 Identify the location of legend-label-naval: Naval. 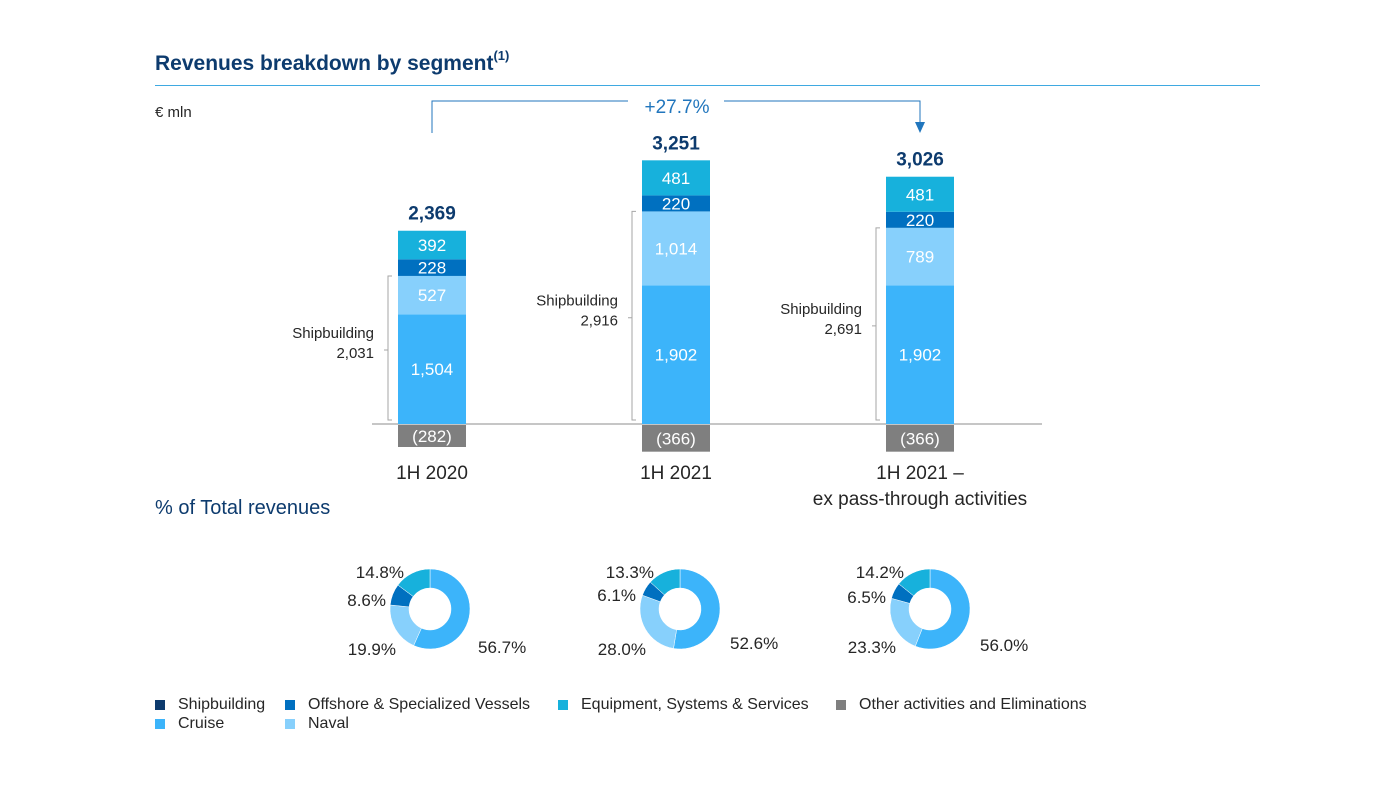
(328, 723).